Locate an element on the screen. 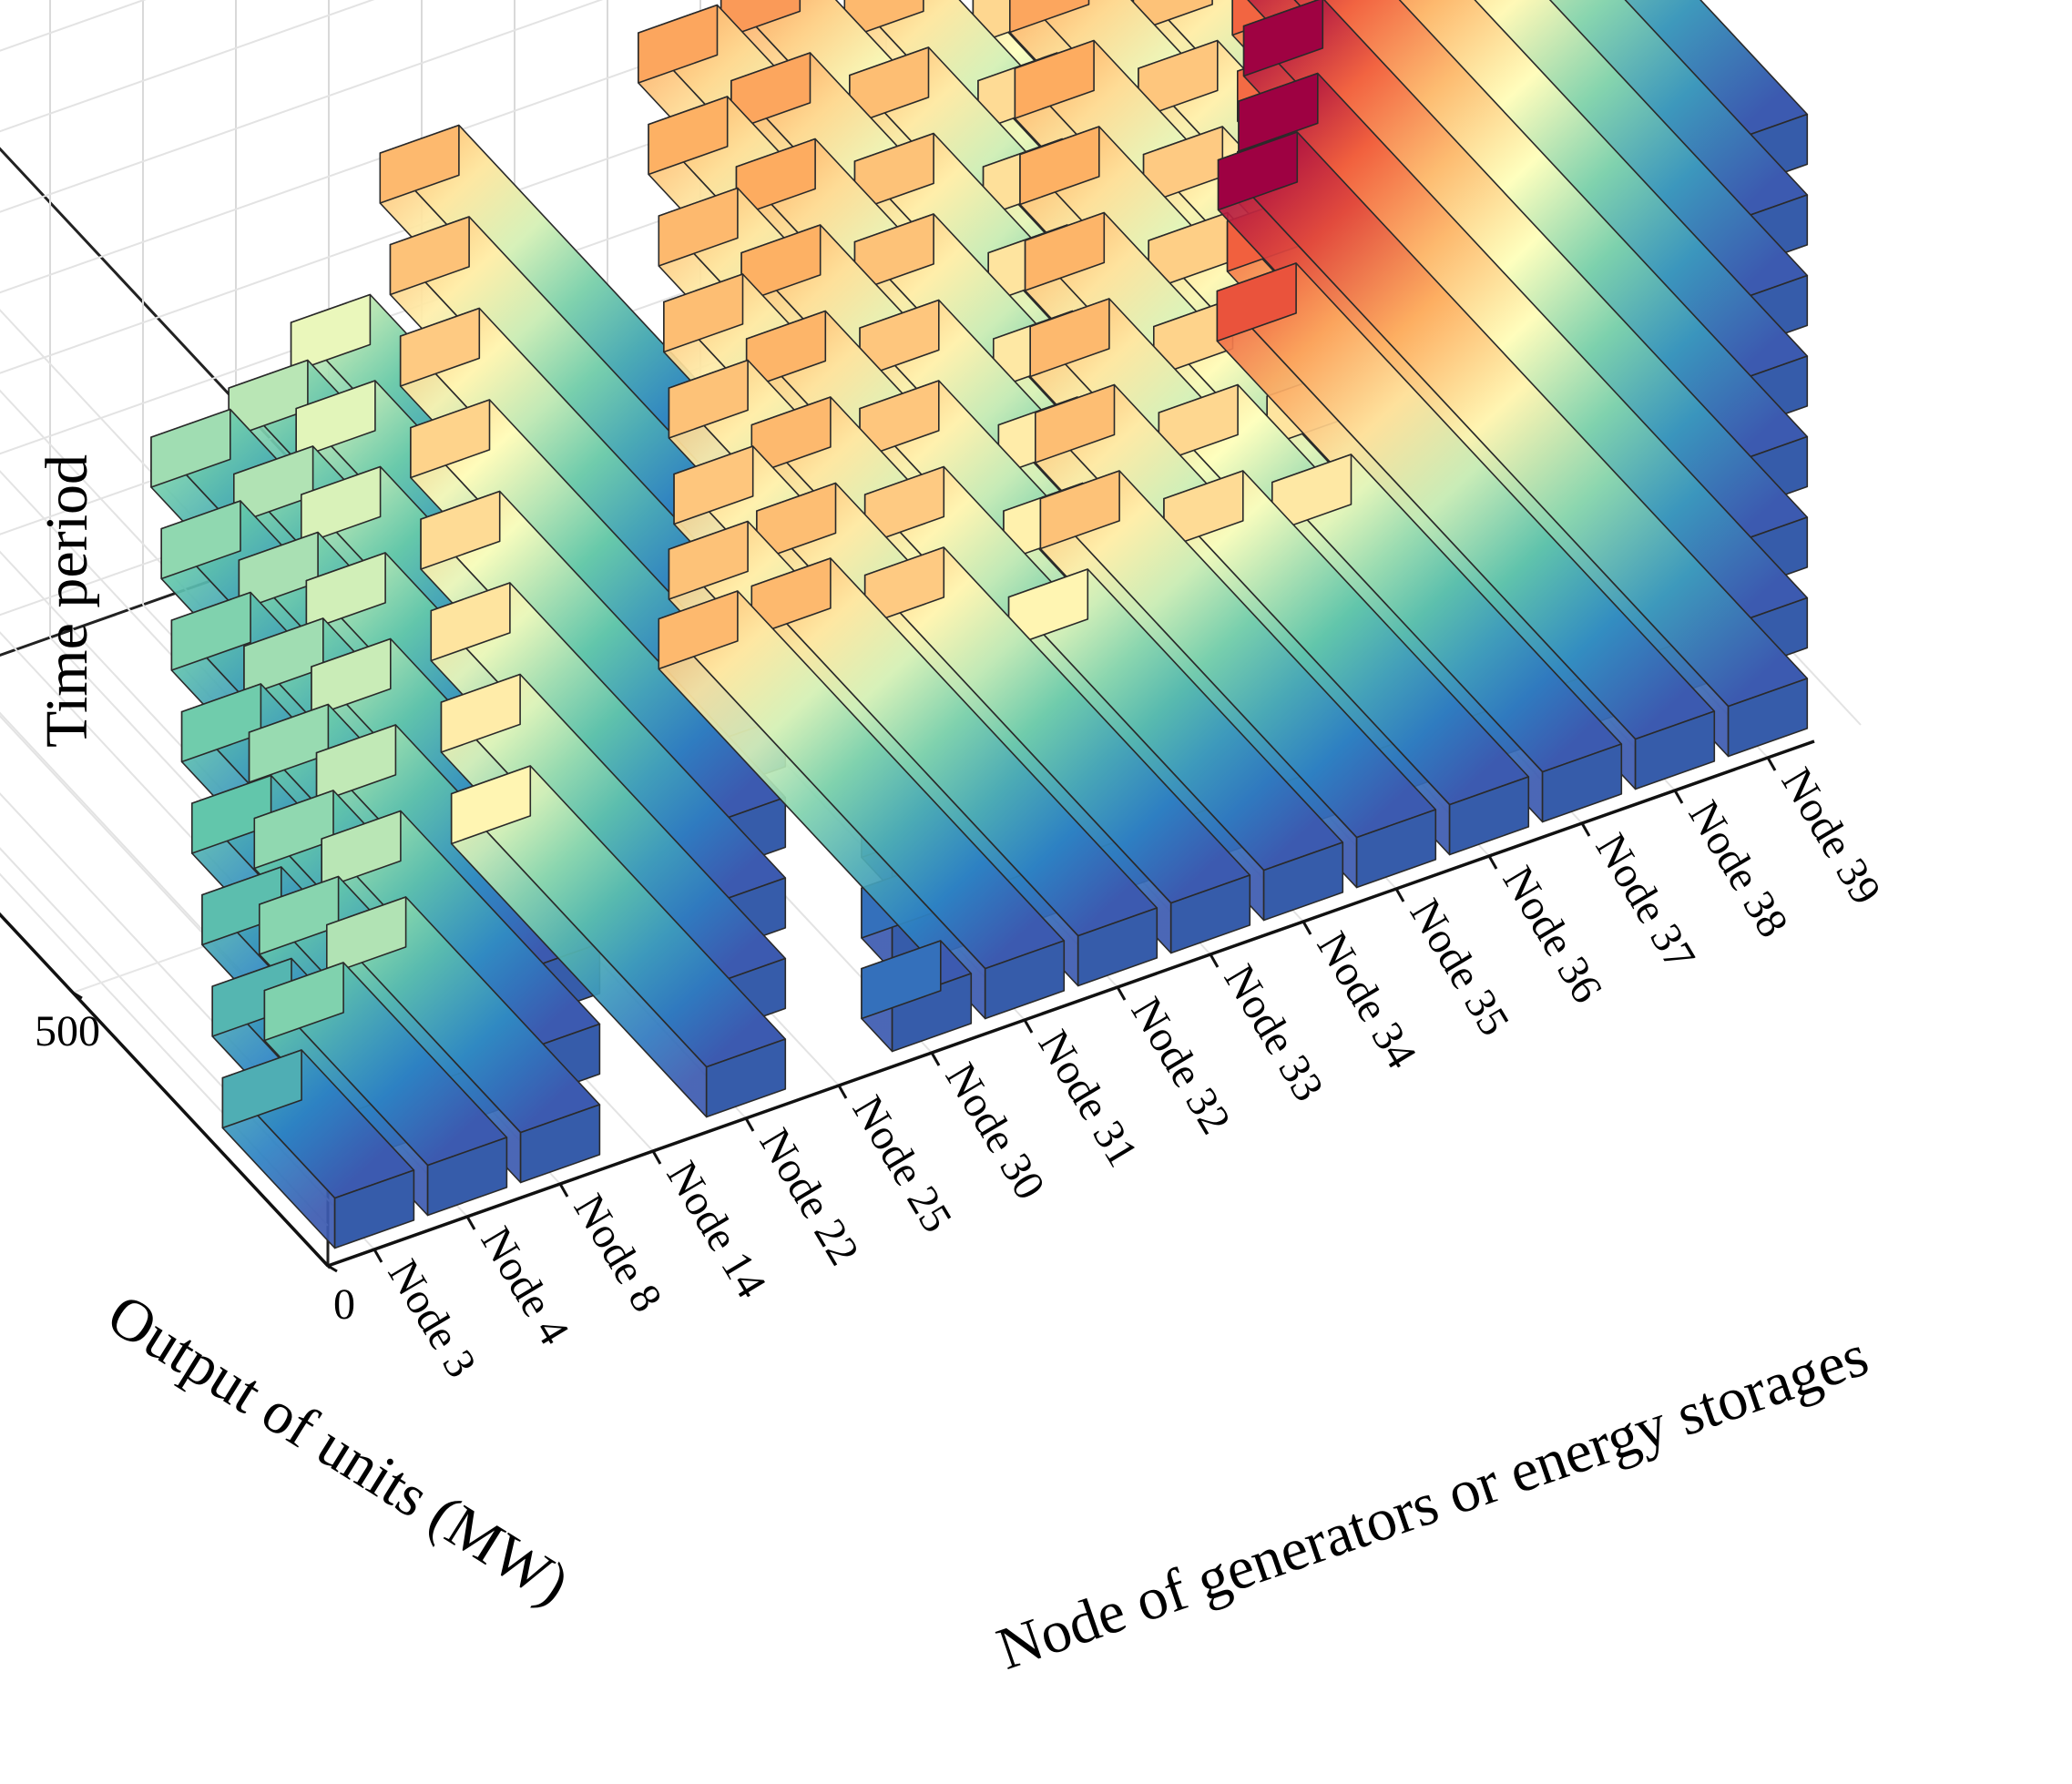 The image size is (2072, 1784). node-tick-label: Node 36 is located at coordinates (1553, 934).